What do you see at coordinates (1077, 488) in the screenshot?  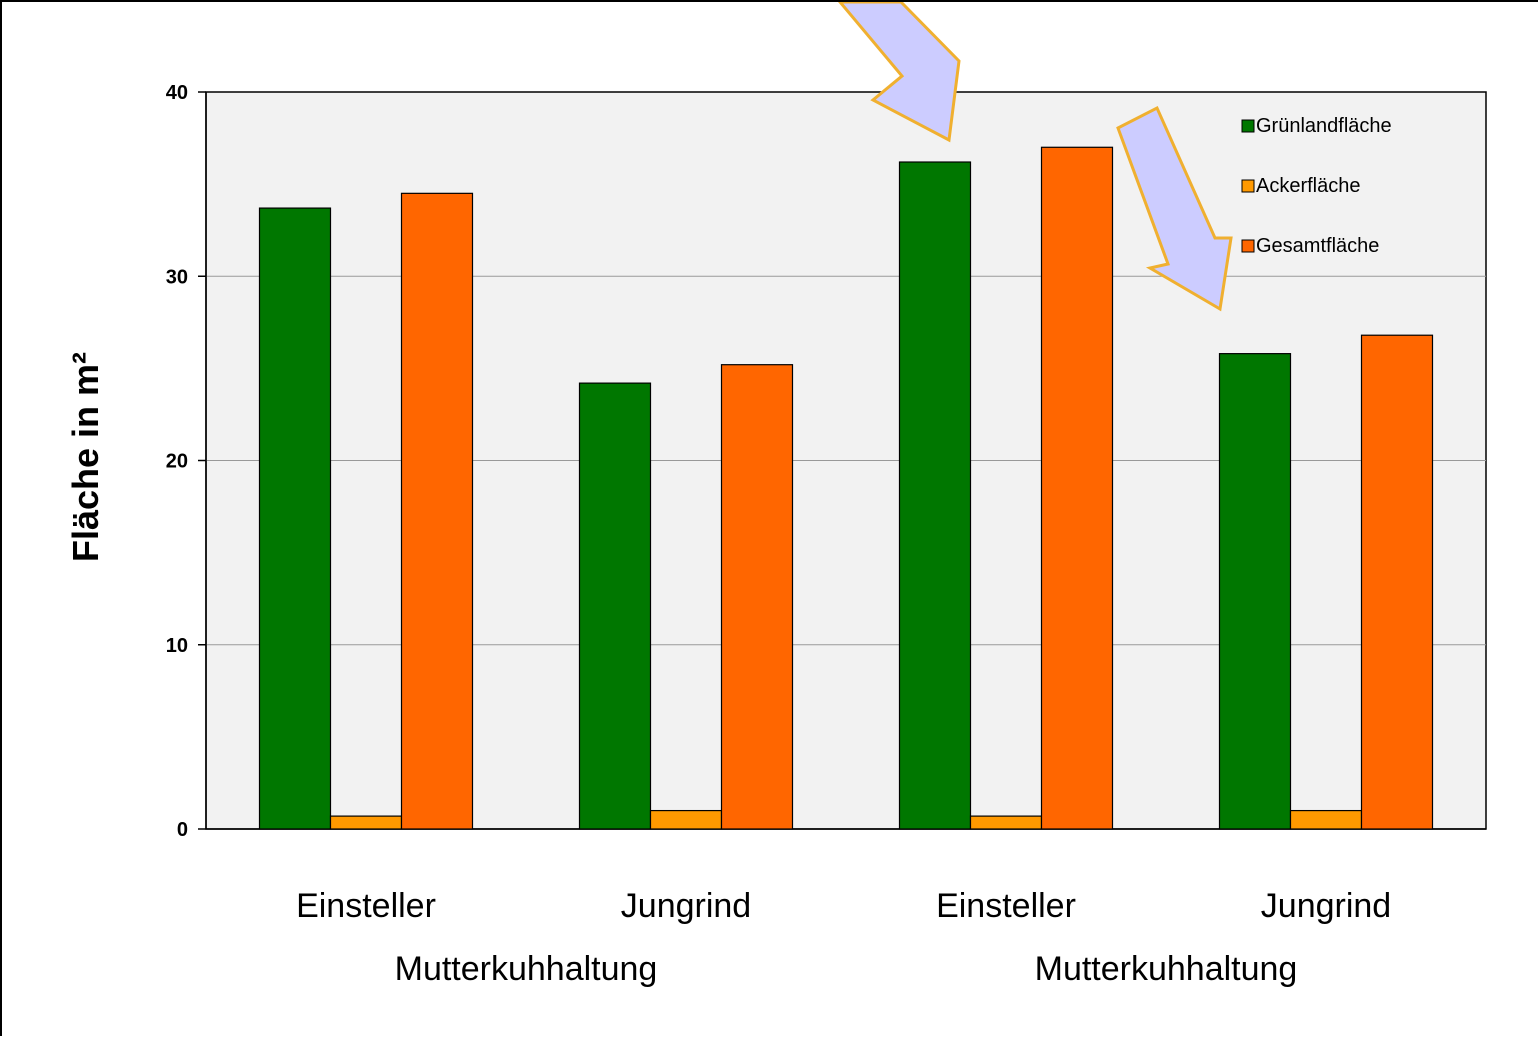 I see `bar-gesamtfläche-3` at bounding box center [1077, 488].